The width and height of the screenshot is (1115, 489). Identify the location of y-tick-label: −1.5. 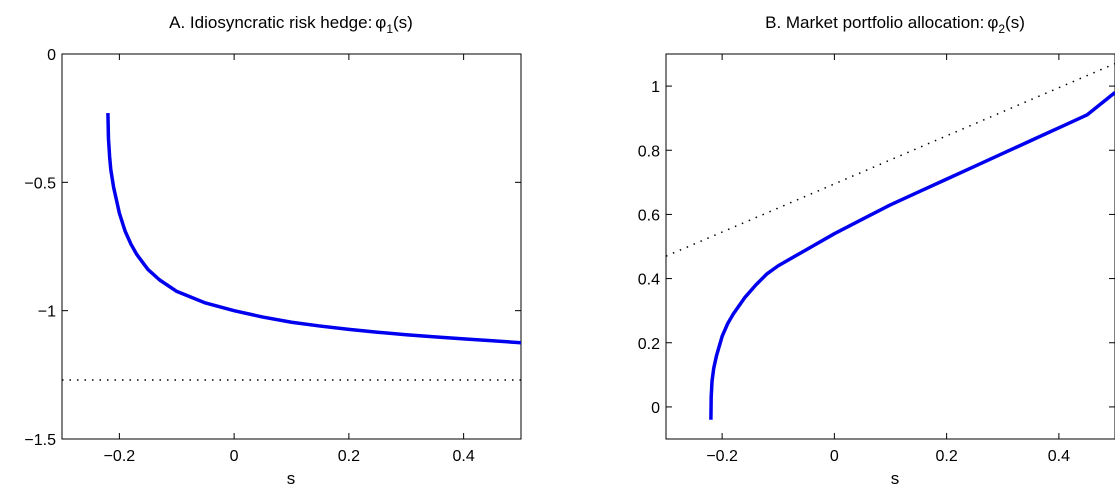
(40, 440).